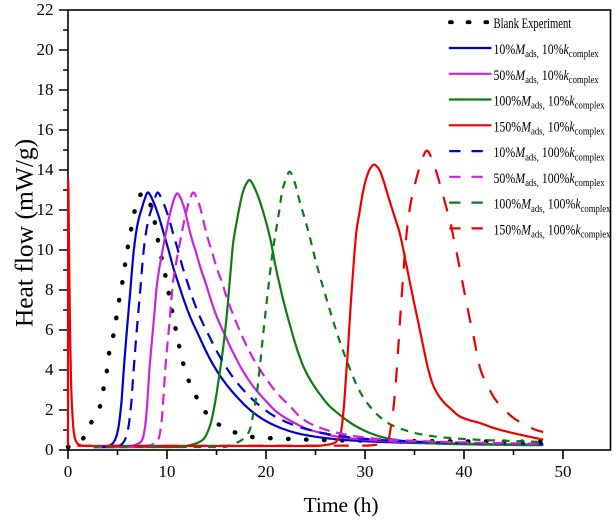 This screenshot has width=616, height=525. What do you see at coordinates (464, 471) in the screenshot?
I see `svg-text: 40` at bounding box center [464, 471].